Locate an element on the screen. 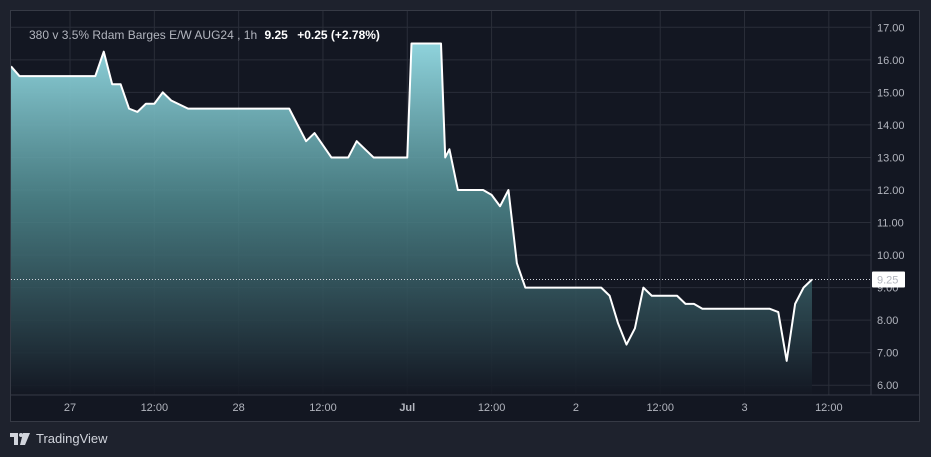 The image size is (931, 457). y-tick-label: 15.00 is located at coordinates (891, 93).